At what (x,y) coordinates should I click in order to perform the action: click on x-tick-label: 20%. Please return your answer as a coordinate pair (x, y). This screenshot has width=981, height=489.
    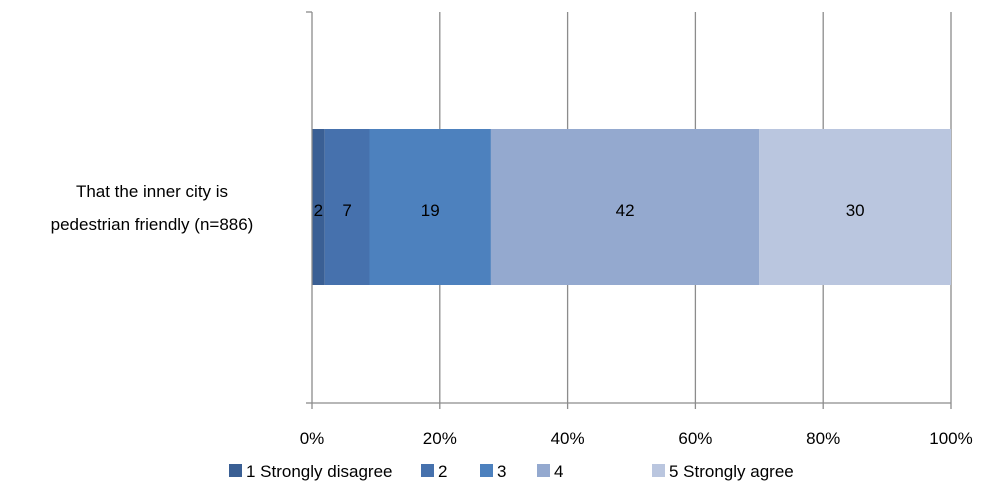
    Looking at the image, I should click on (440, 438).